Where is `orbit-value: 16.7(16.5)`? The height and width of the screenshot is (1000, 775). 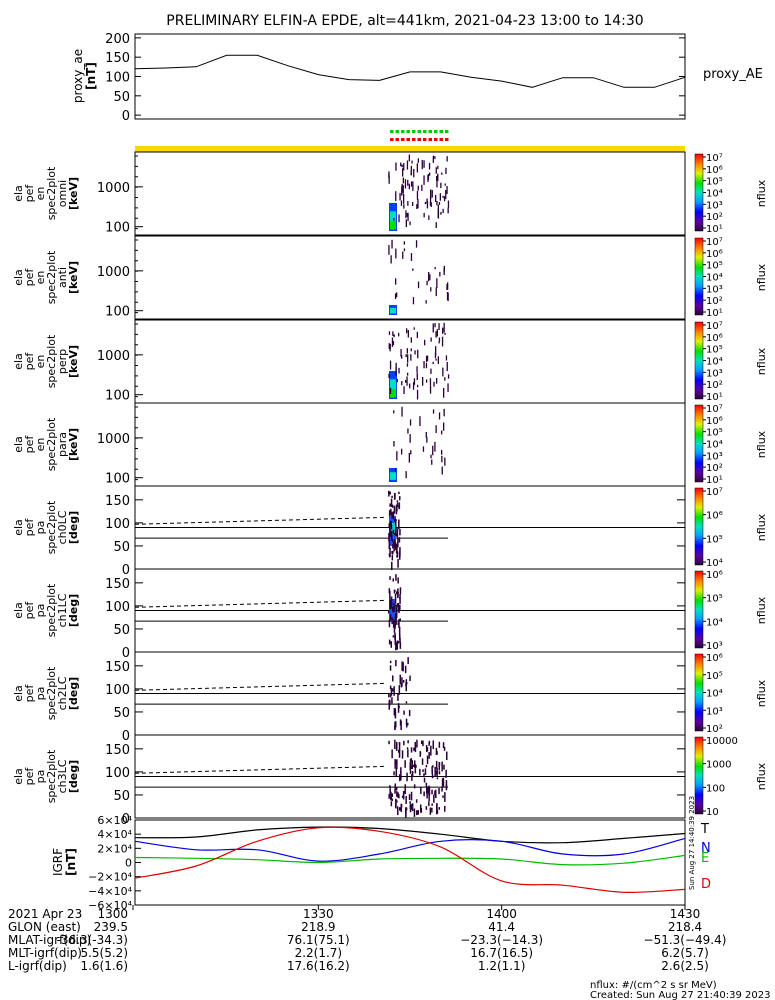 orbit-value: 16.7(16.5) is located at coordinates (501, 953).